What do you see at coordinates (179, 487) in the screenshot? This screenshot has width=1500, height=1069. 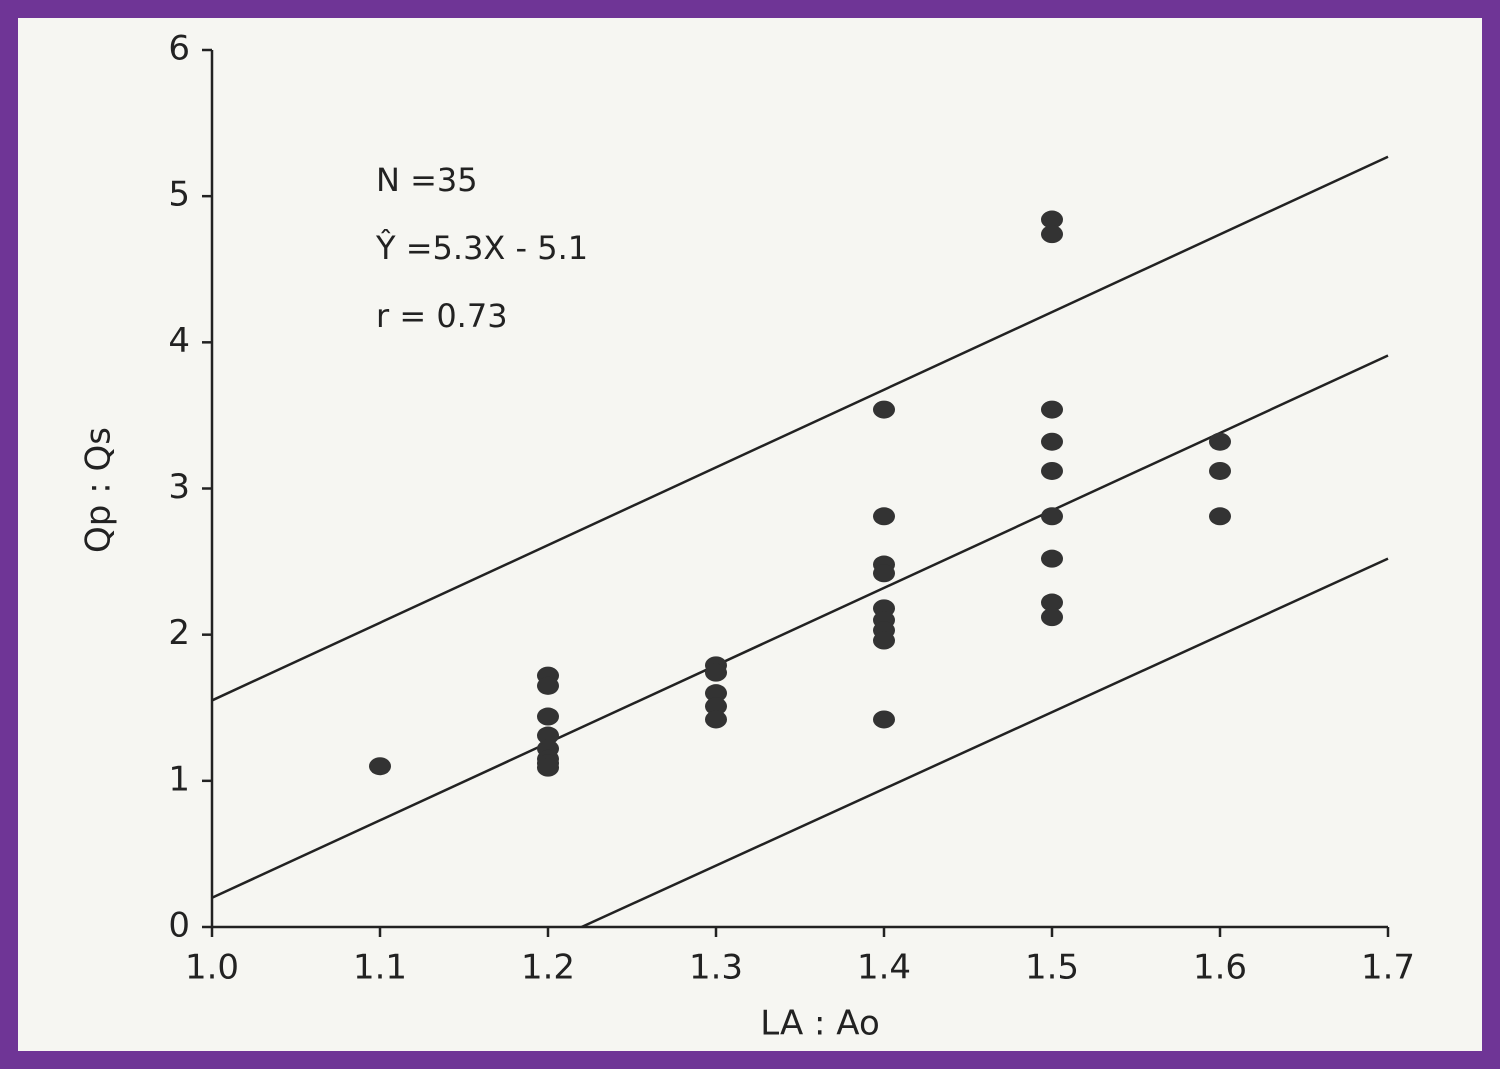 I see `y-tick-label: 3` at bounding box center [179, 487].